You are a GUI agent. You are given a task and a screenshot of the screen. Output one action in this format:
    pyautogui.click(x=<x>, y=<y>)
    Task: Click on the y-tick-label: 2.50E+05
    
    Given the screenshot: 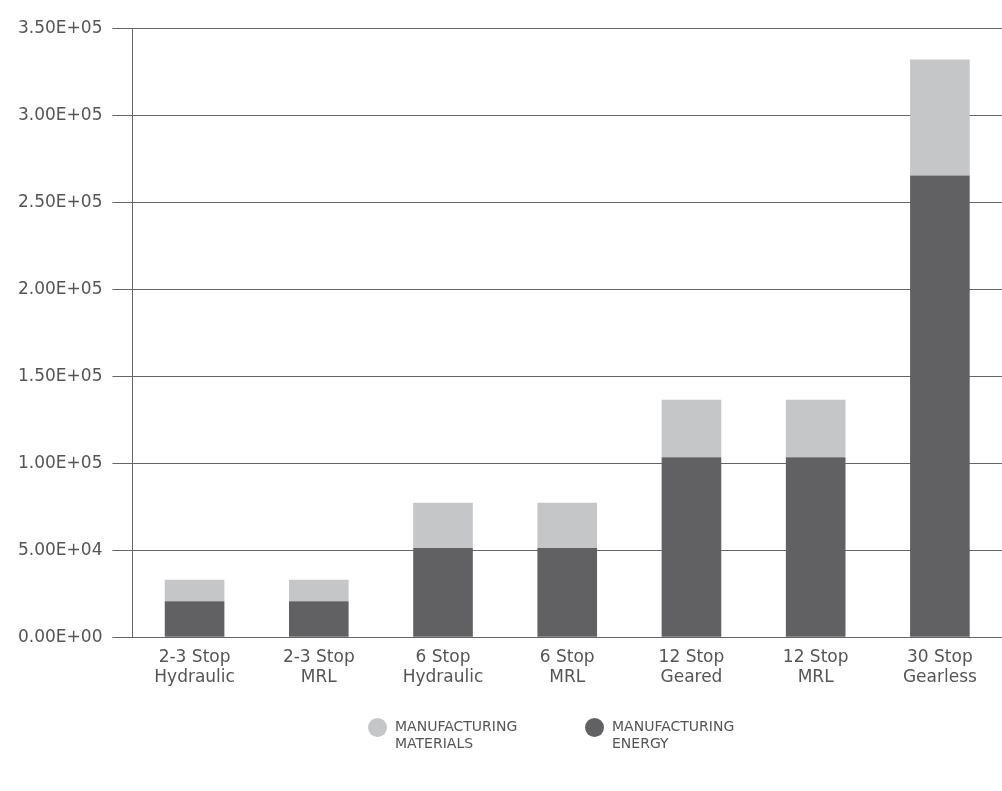 What is the action you would take?
    pyautogui.click(x=60, y=200)
    